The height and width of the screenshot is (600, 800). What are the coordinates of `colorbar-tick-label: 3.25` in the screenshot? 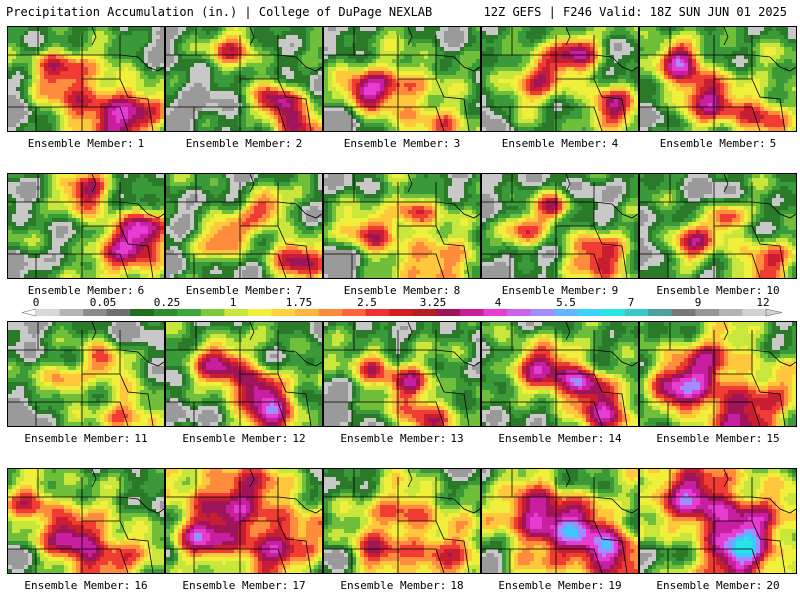 It's located at (433, 302).